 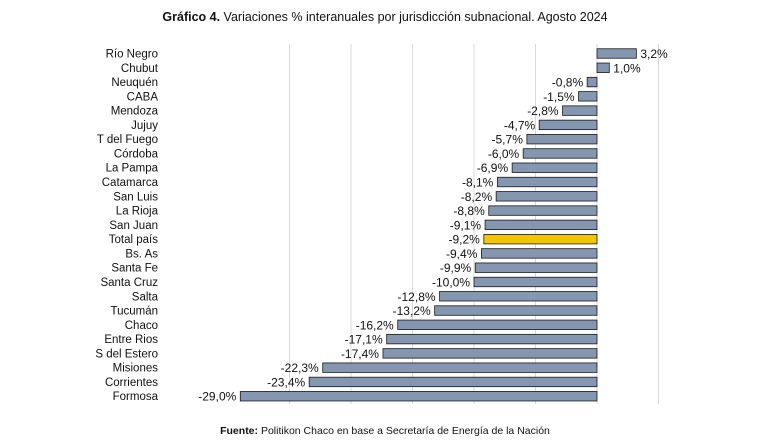 What do you see at coordinates (508, 140) in the screenshot?
I see `data-label: -5,7%` at bounding box center [508, 140].